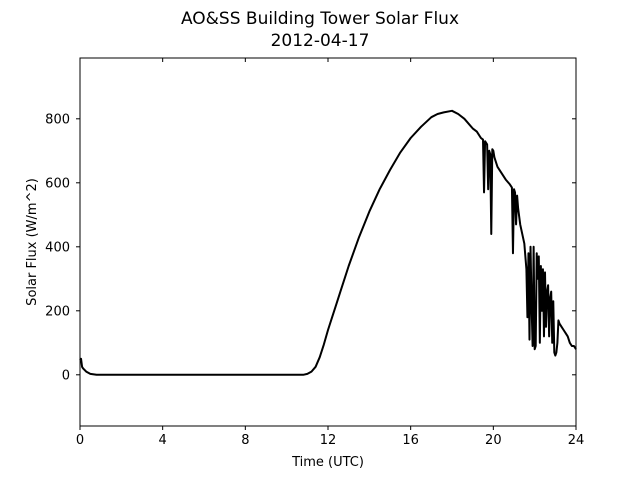  Describe the element at coordinates (328, 440) in the screenshot. I see `x-tick-label: 12` at that location.